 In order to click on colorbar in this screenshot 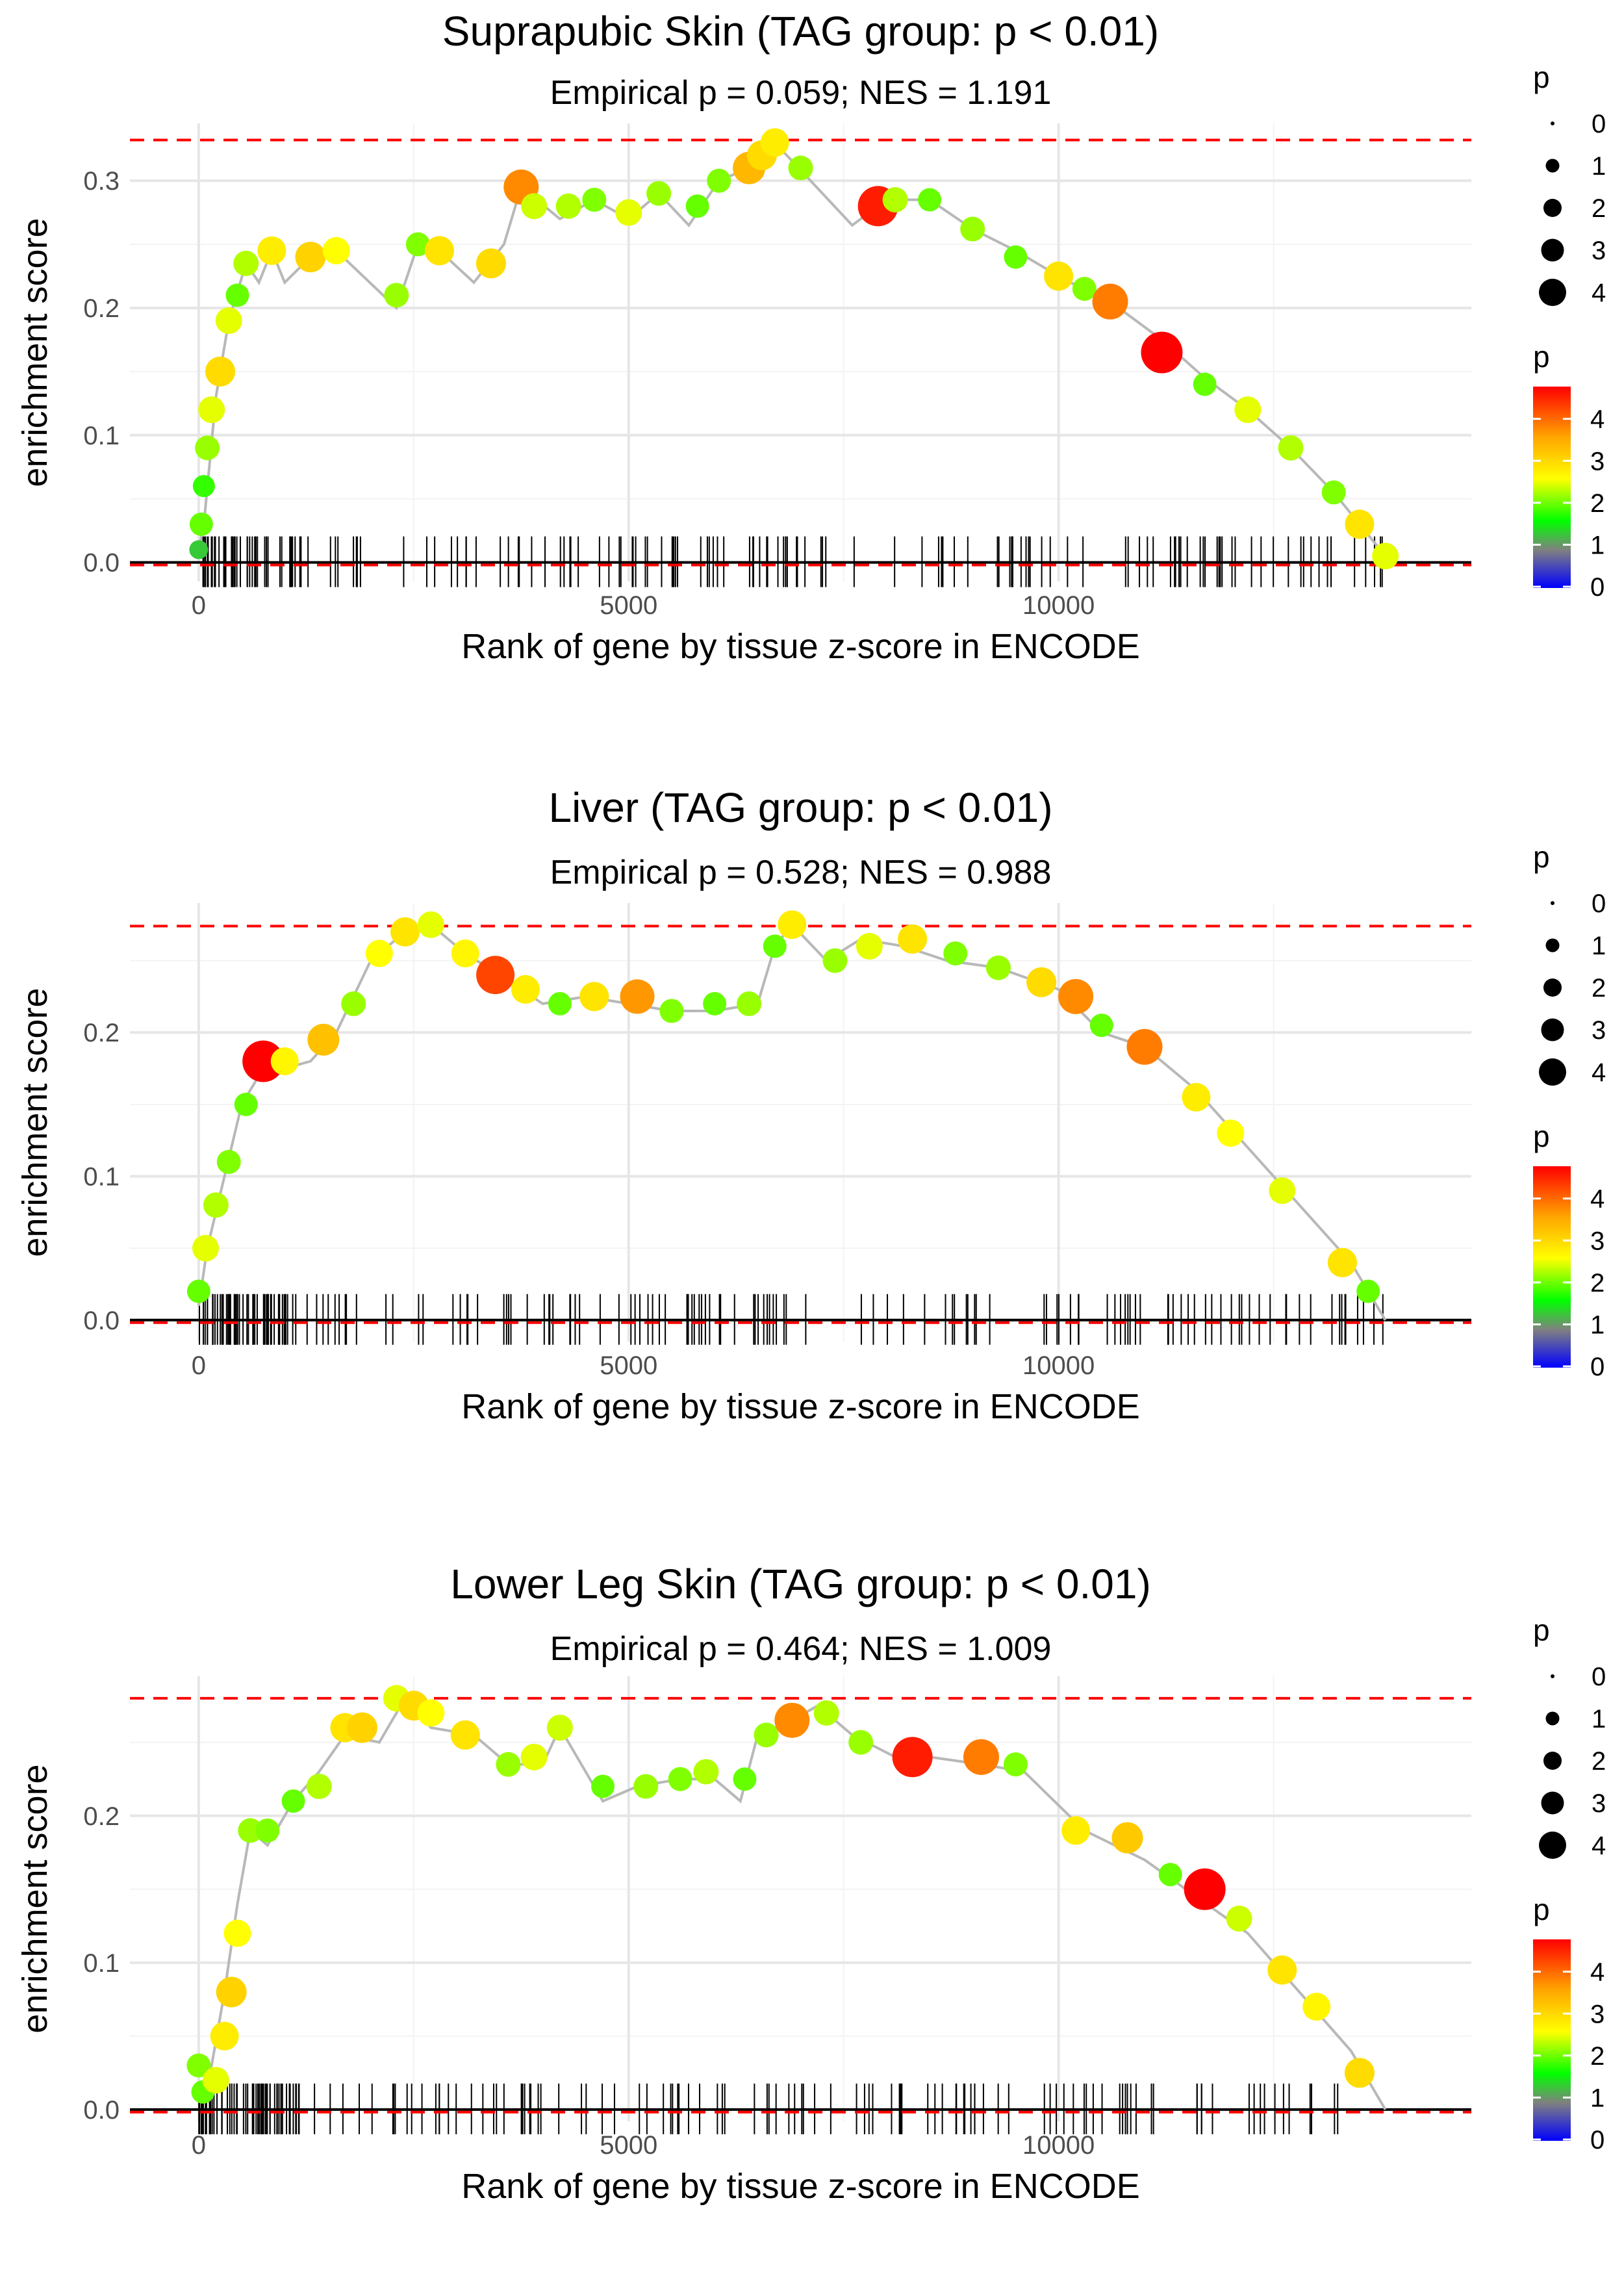, I will do `click(1552, 1267)`.